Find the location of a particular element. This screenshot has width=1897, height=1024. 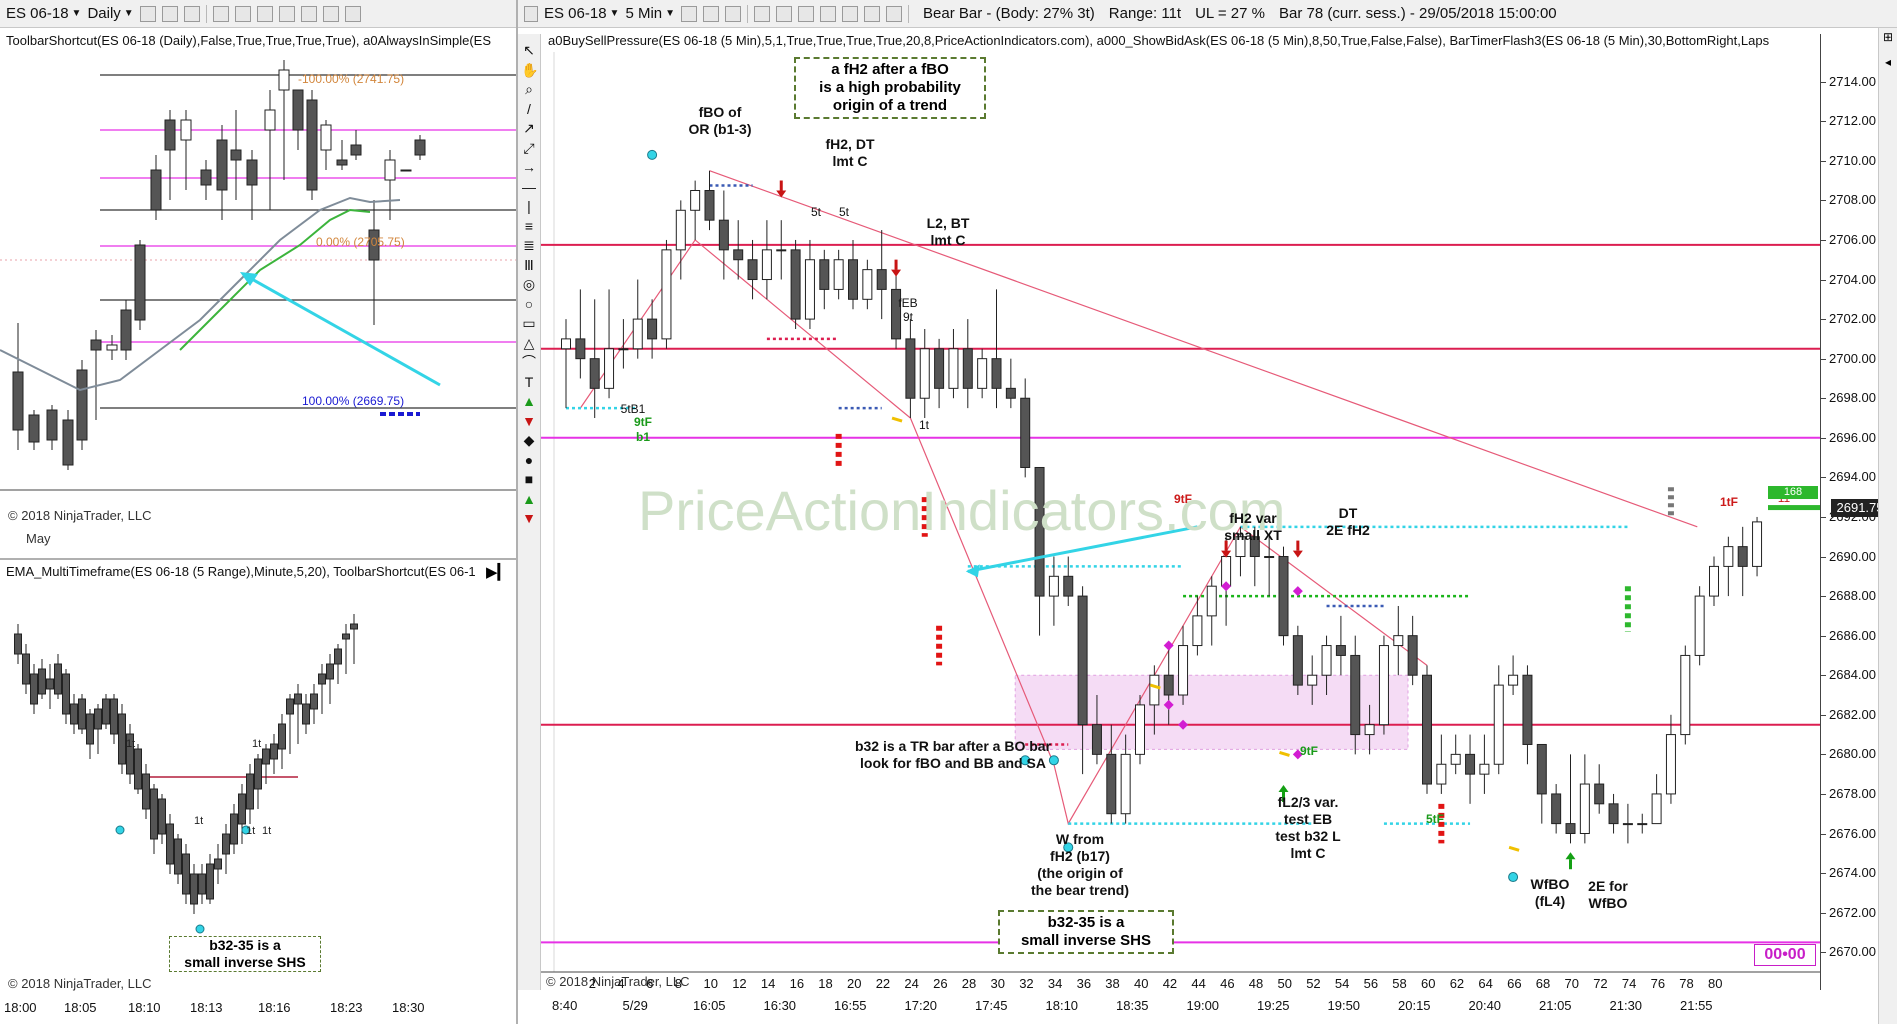

fib-extension-icon: ≣ is located at coordinates (529, 245).